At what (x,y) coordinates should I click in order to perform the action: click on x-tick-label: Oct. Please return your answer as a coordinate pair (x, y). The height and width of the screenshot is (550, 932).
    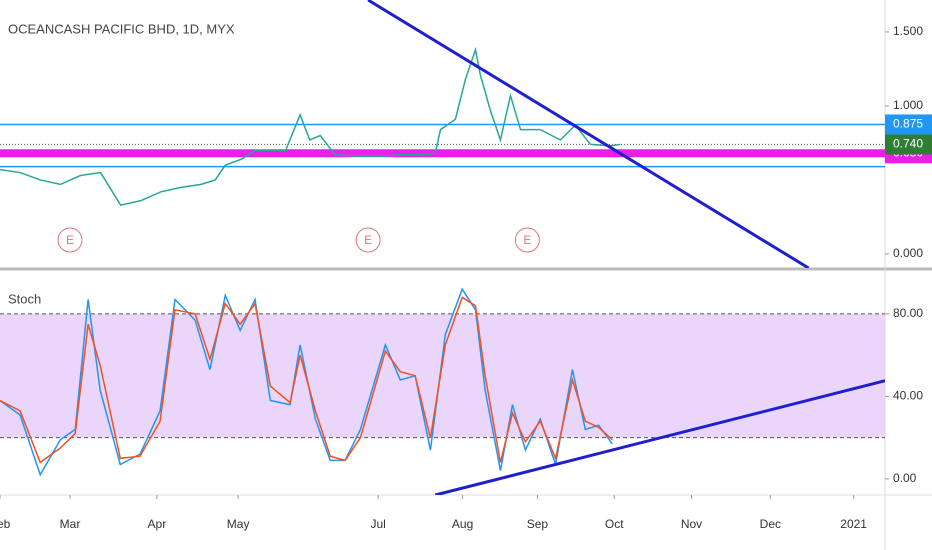
    Looking at the image, I should click on (614, 524).